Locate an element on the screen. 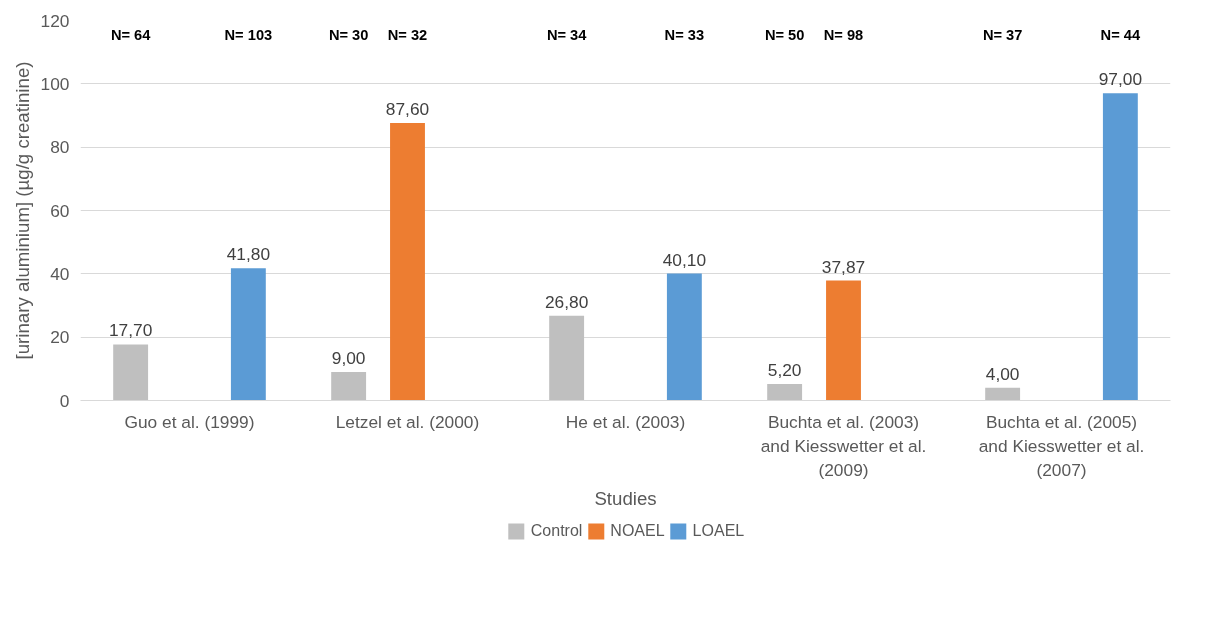  annotation: N= 30 is located at coordinates (348, 34).